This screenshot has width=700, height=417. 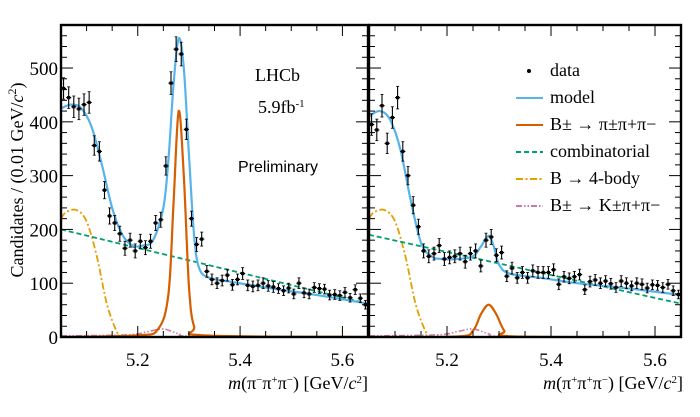 I want to click on right-x-axis-title: m(π+π+π−) [GeV/c2], so click(x=613, y=383).